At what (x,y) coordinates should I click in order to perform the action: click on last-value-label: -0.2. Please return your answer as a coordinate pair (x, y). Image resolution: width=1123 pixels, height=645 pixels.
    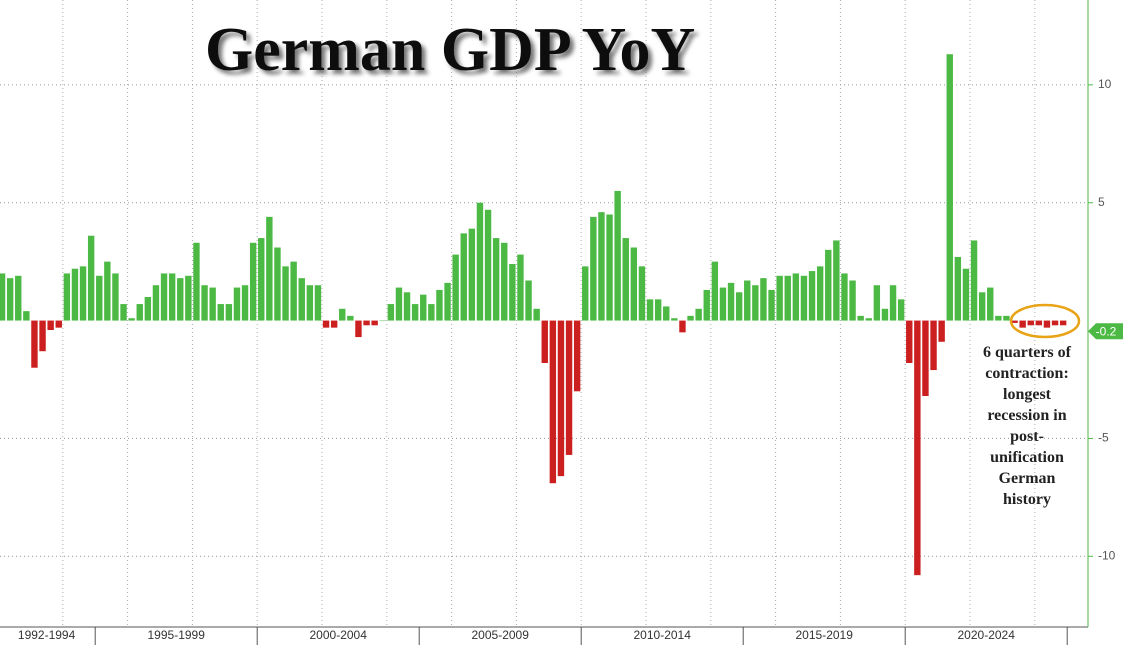
    Looking at the image, I should click on (1106, 331).